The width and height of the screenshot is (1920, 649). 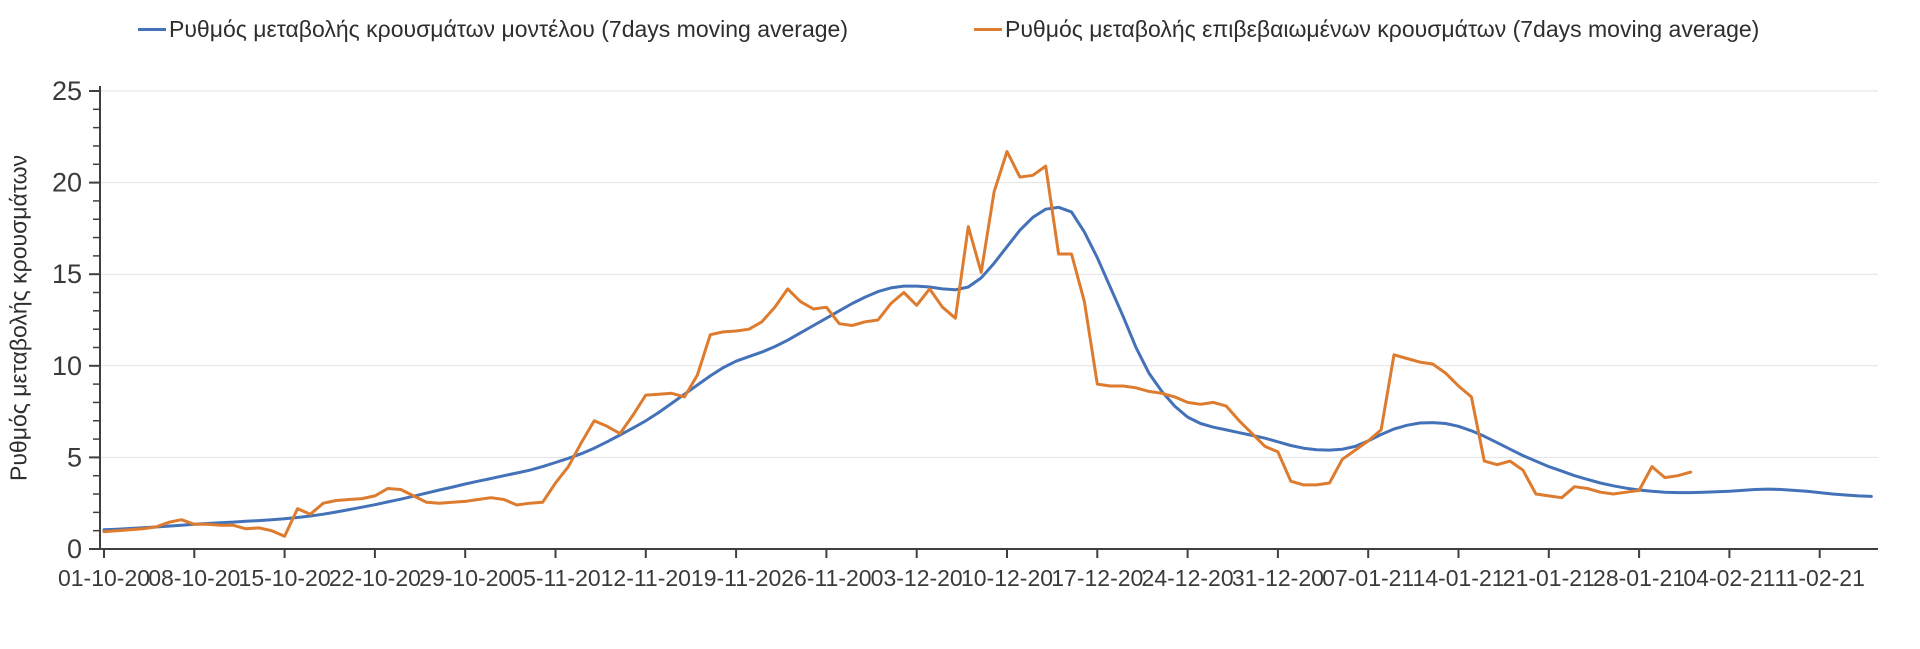 I want to click on x-tick-label: 26-11-20, so click(x=826, y=578).